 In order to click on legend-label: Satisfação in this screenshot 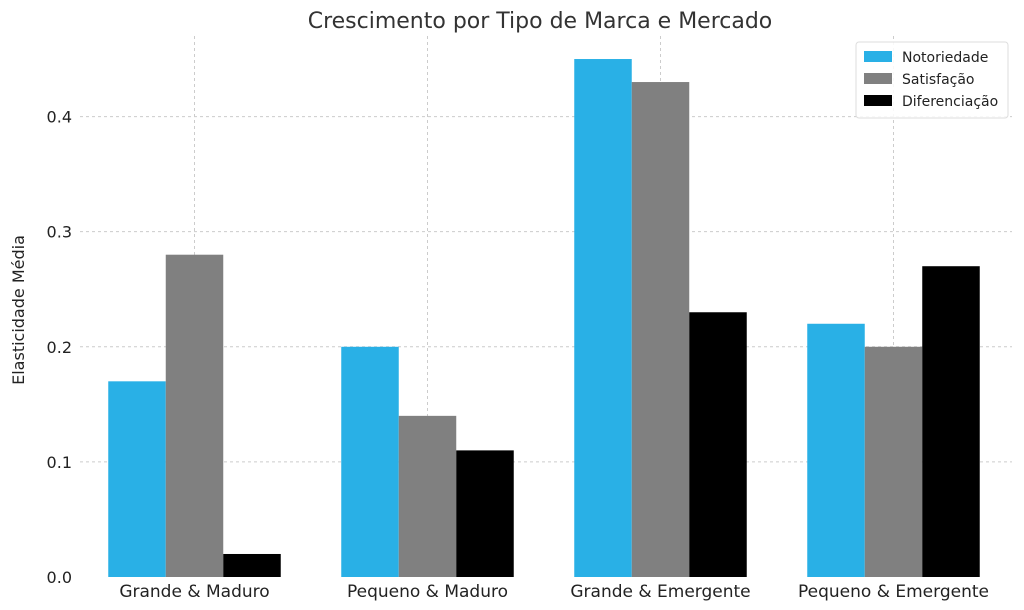, I will do `click(938, 80)`.